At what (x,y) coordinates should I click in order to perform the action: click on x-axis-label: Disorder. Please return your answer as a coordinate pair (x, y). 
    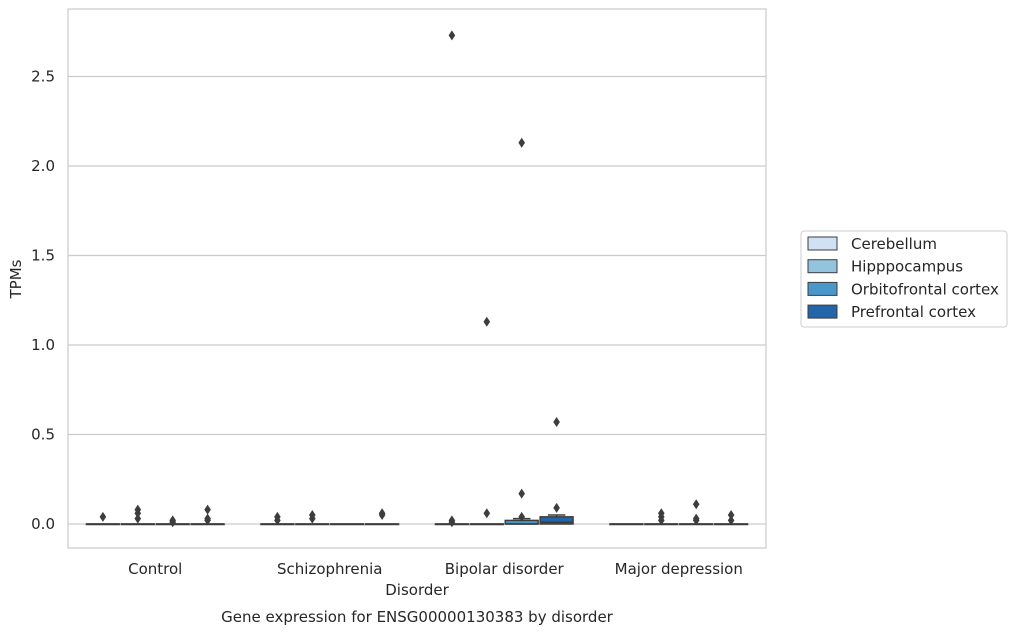
    Looking at the image, I should click on (417, 590).